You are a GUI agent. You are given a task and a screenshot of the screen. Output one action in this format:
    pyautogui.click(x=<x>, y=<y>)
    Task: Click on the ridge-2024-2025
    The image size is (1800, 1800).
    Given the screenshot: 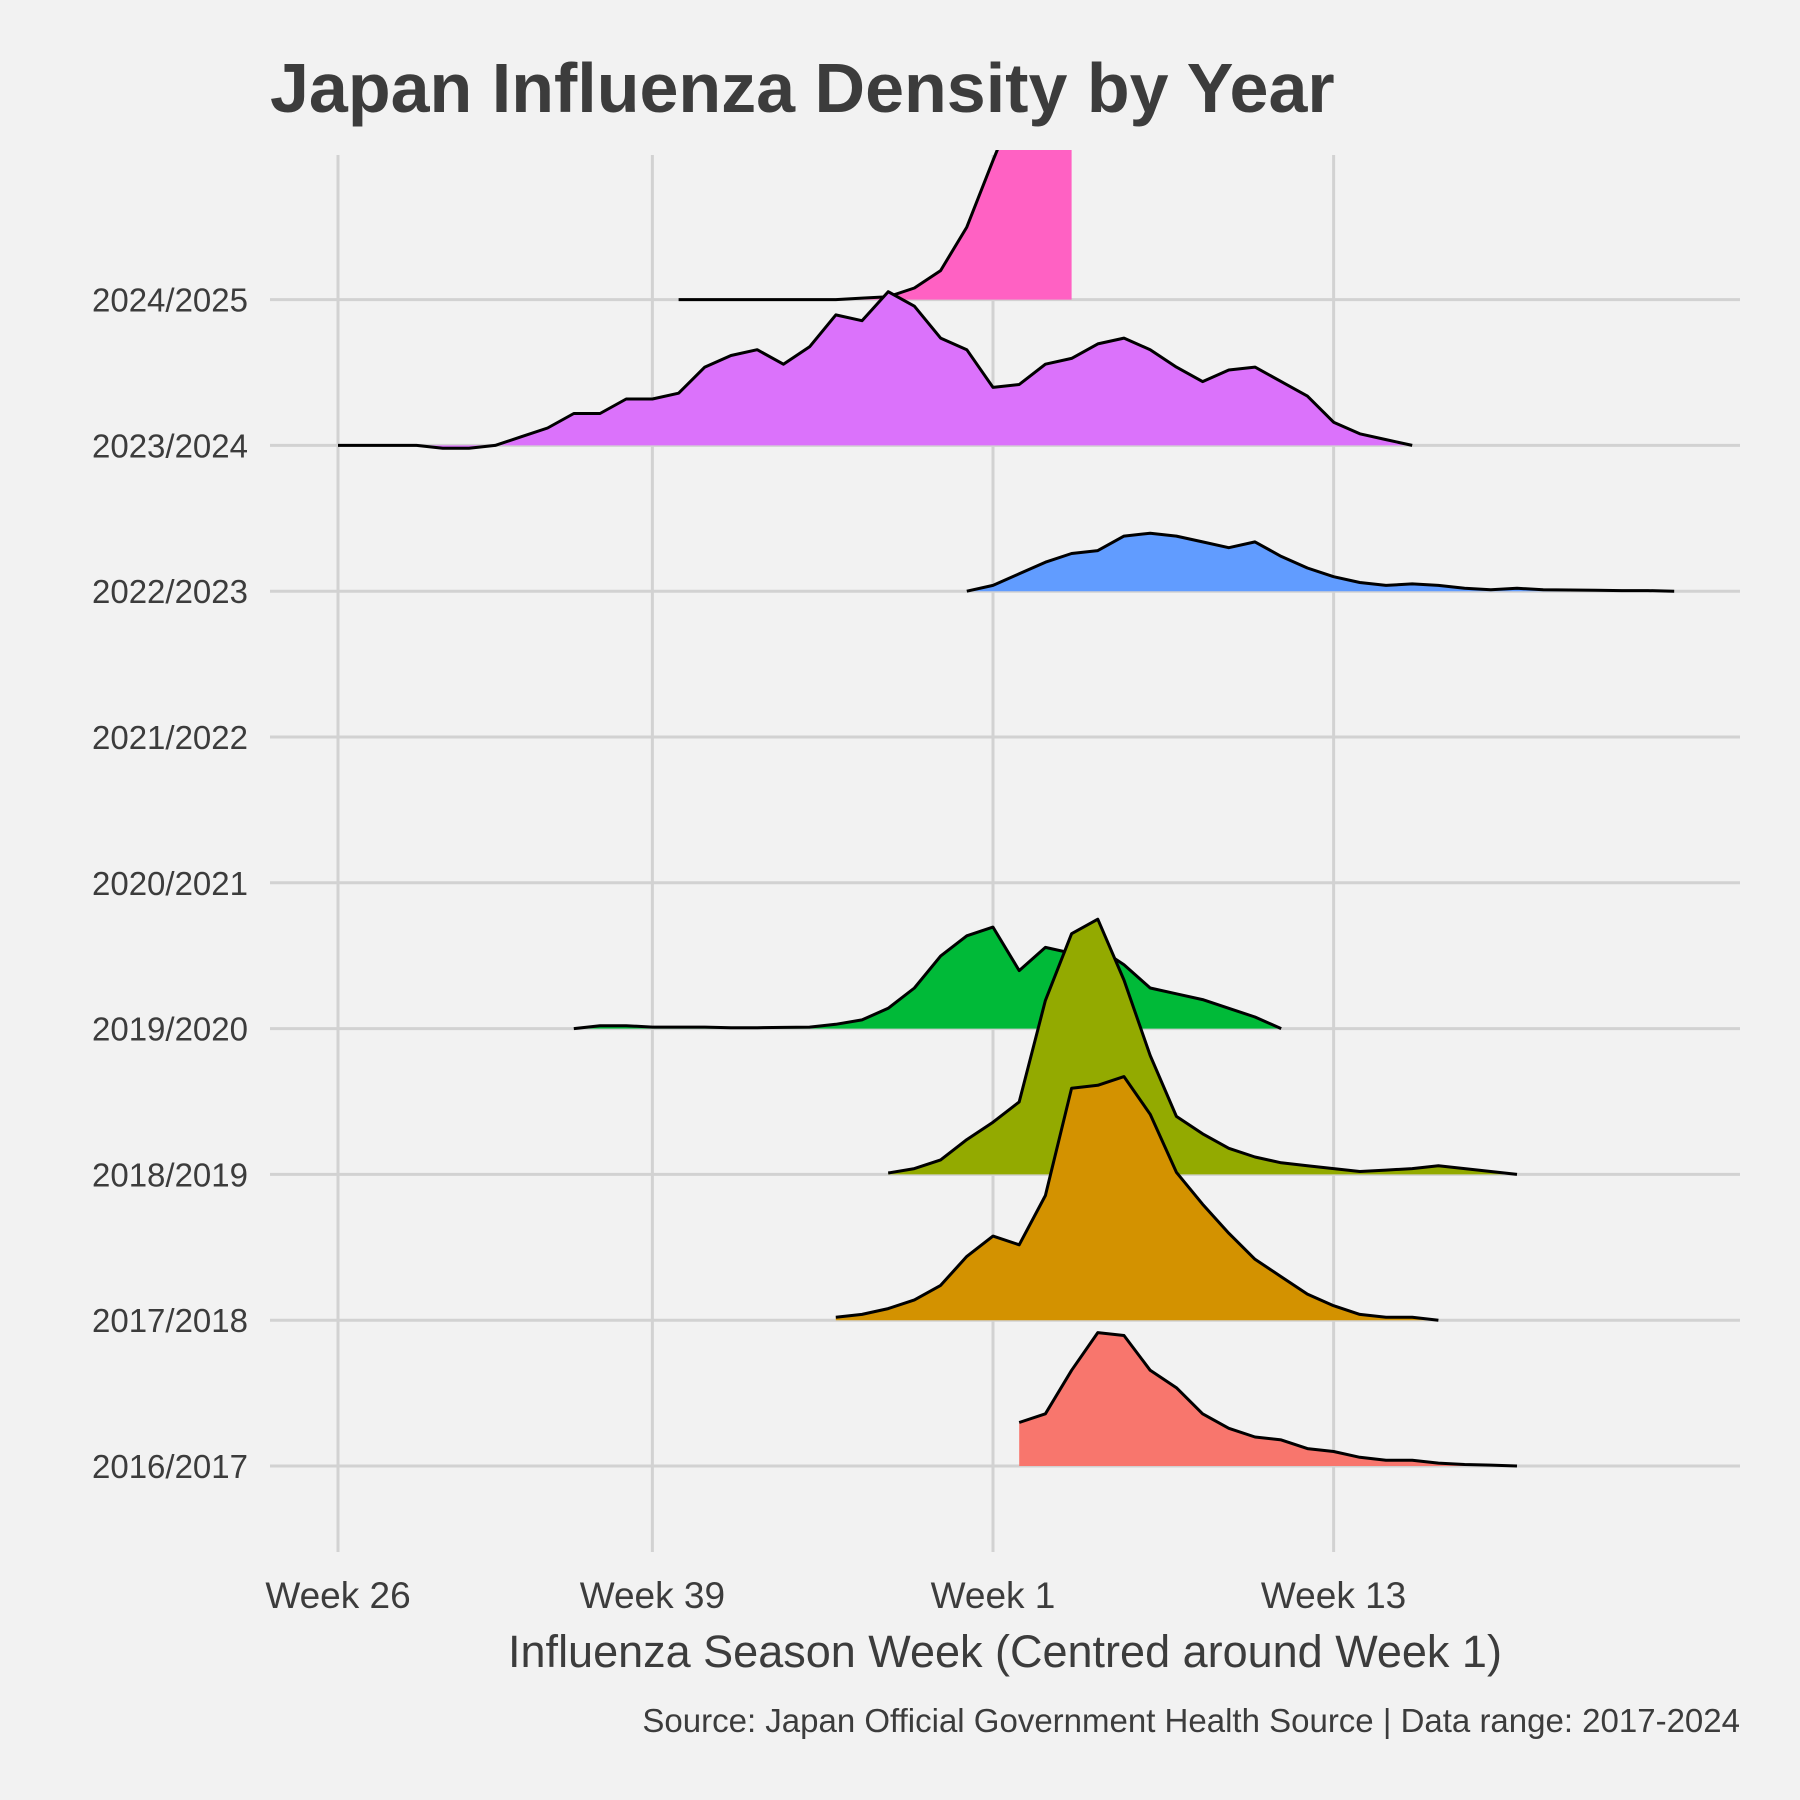 What is the action you would take?
    pyautogui.click(x=875, y=226)
    